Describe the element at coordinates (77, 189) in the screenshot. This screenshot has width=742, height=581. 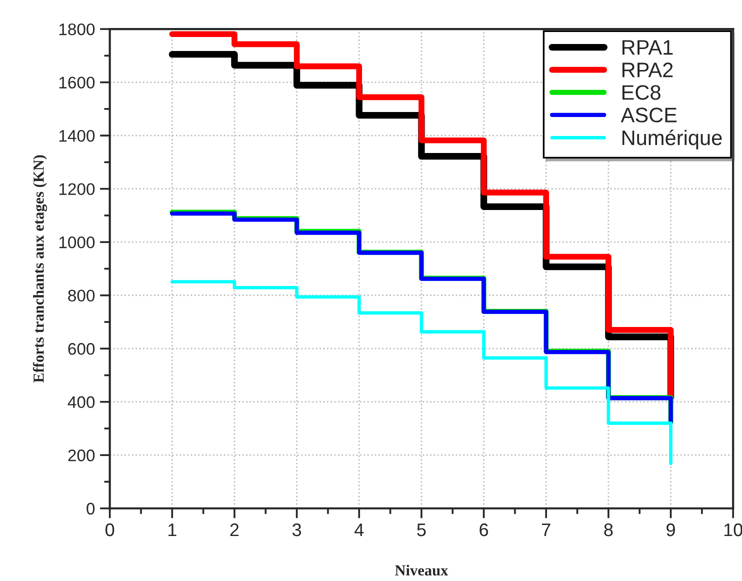
I see `y-tick-label: 1200` at that location.